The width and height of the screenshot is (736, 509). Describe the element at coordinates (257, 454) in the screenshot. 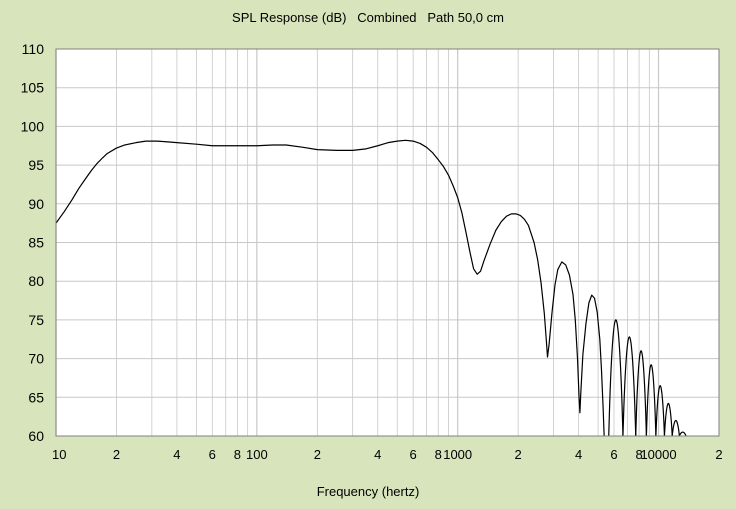

I see `x-tick-label: 100` at that location.